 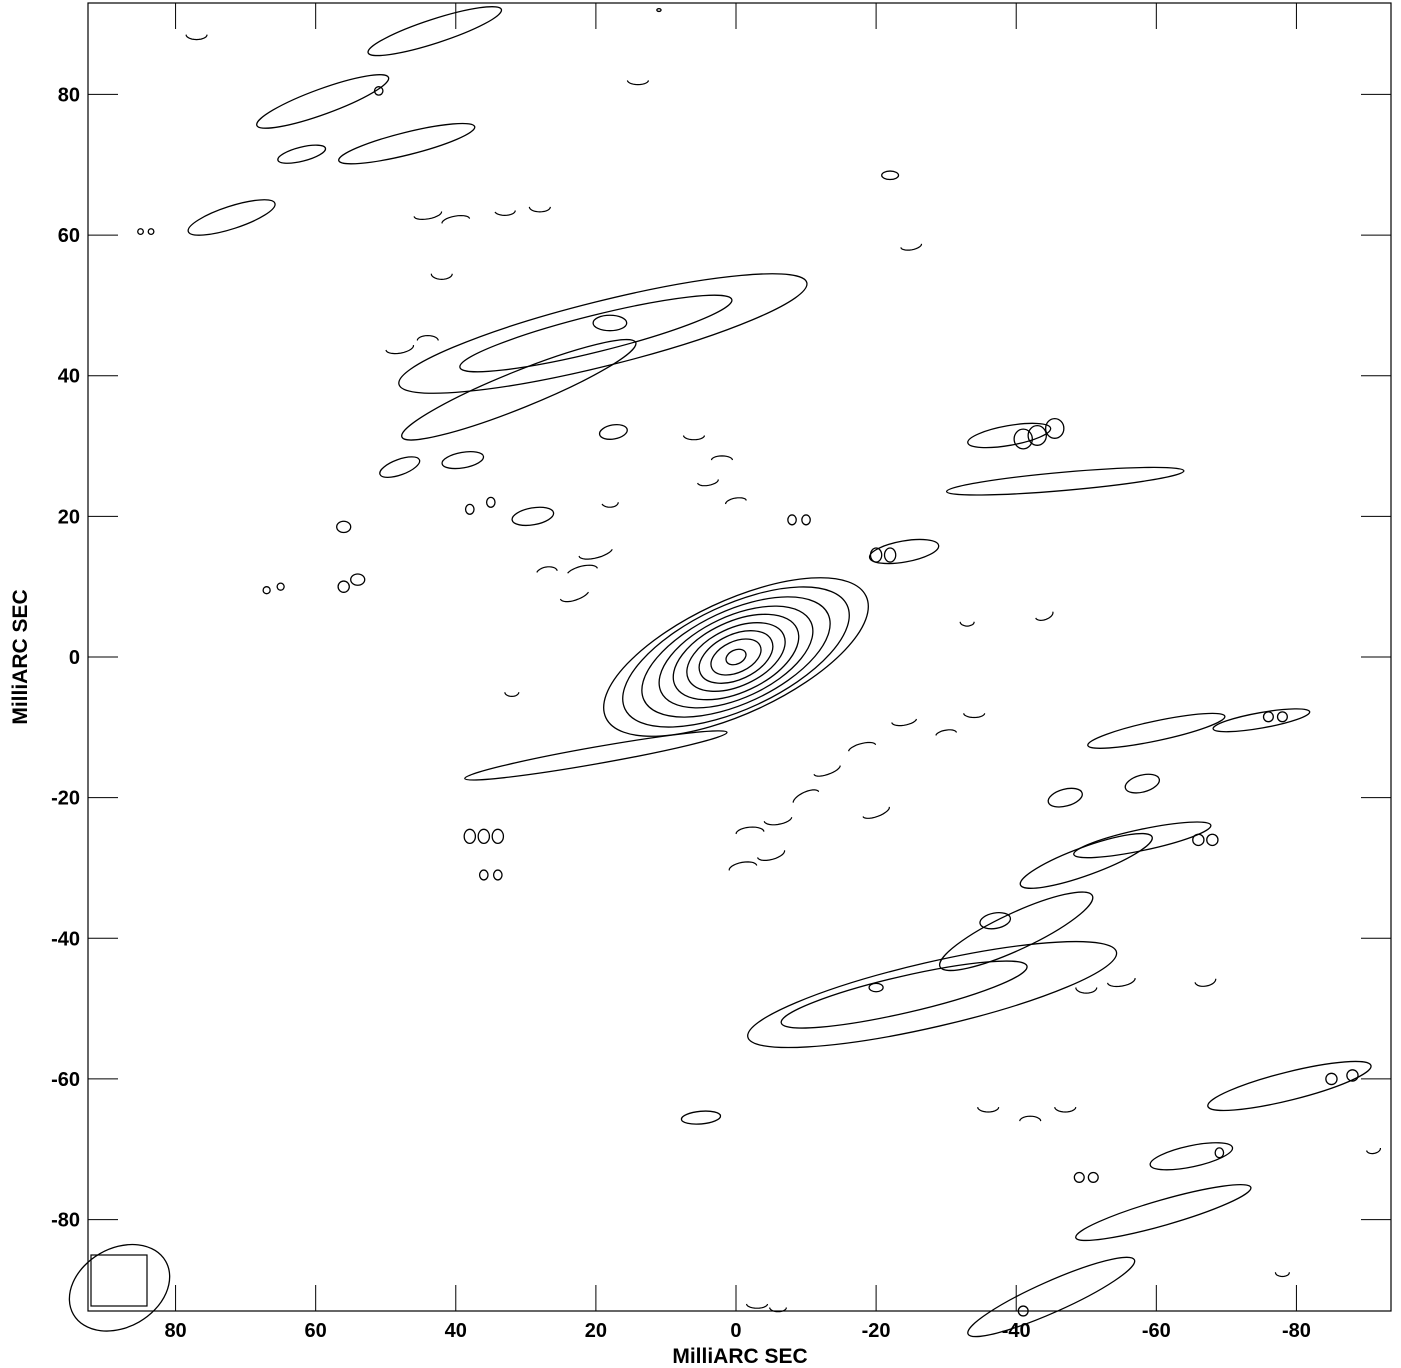 What do you see at coordinates (1296, 1331) in the screenshot?
I see `x-tick-label: -80` at bounding box center [1296, 1331].